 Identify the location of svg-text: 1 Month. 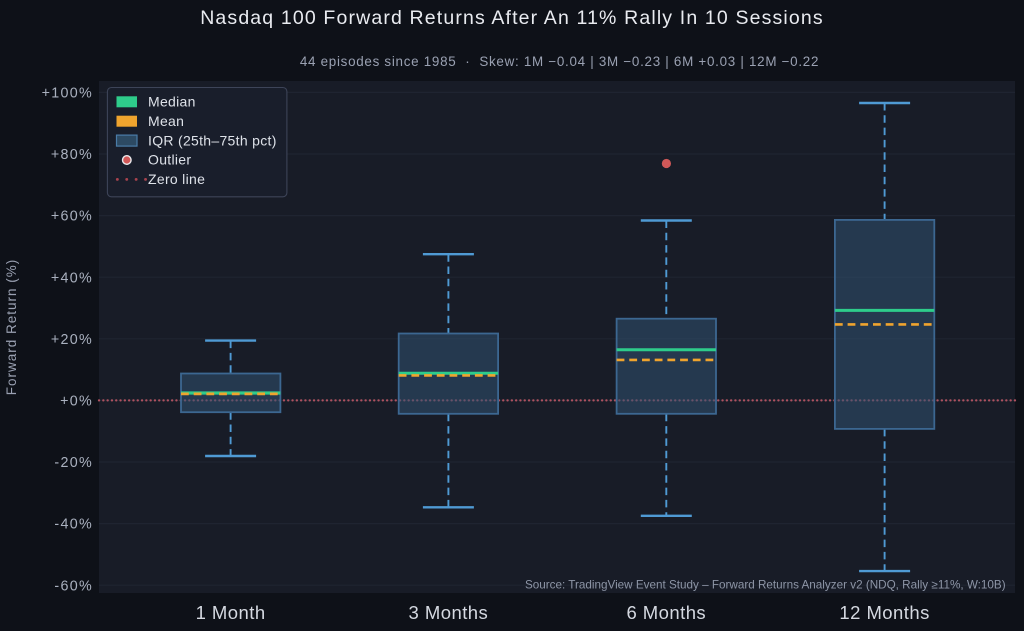
(231, 612).